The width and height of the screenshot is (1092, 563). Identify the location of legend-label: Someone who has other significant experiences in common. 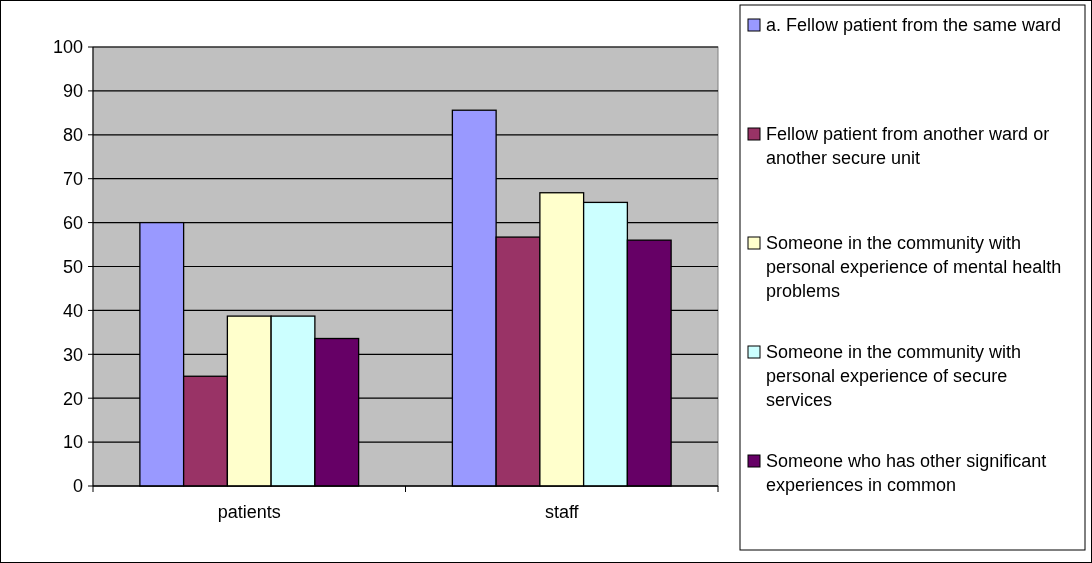
(906, 473).